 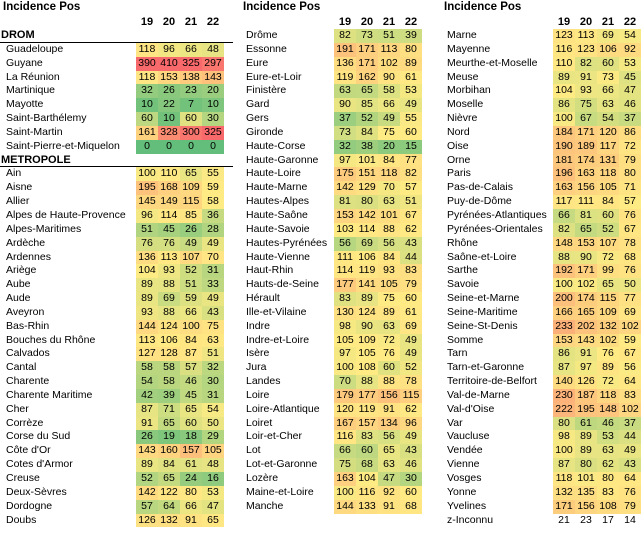 What do you see at coordinates (280, 491) in the screenshot?
I see `row-label: Maine-et-Loire` at bounding box center [280, 491].